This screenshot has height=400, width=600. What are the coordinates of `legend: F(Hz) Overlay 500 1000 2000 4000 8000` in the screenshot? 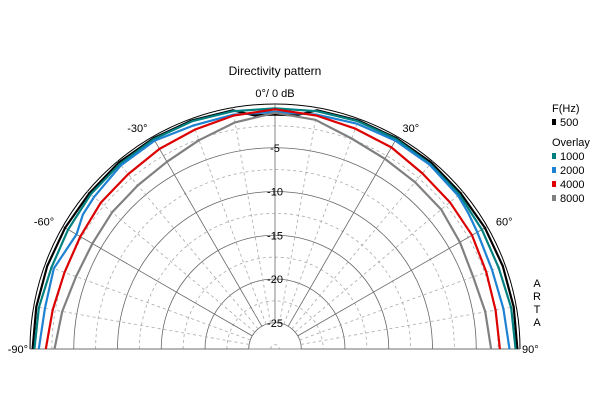 It's located at (571, 154).